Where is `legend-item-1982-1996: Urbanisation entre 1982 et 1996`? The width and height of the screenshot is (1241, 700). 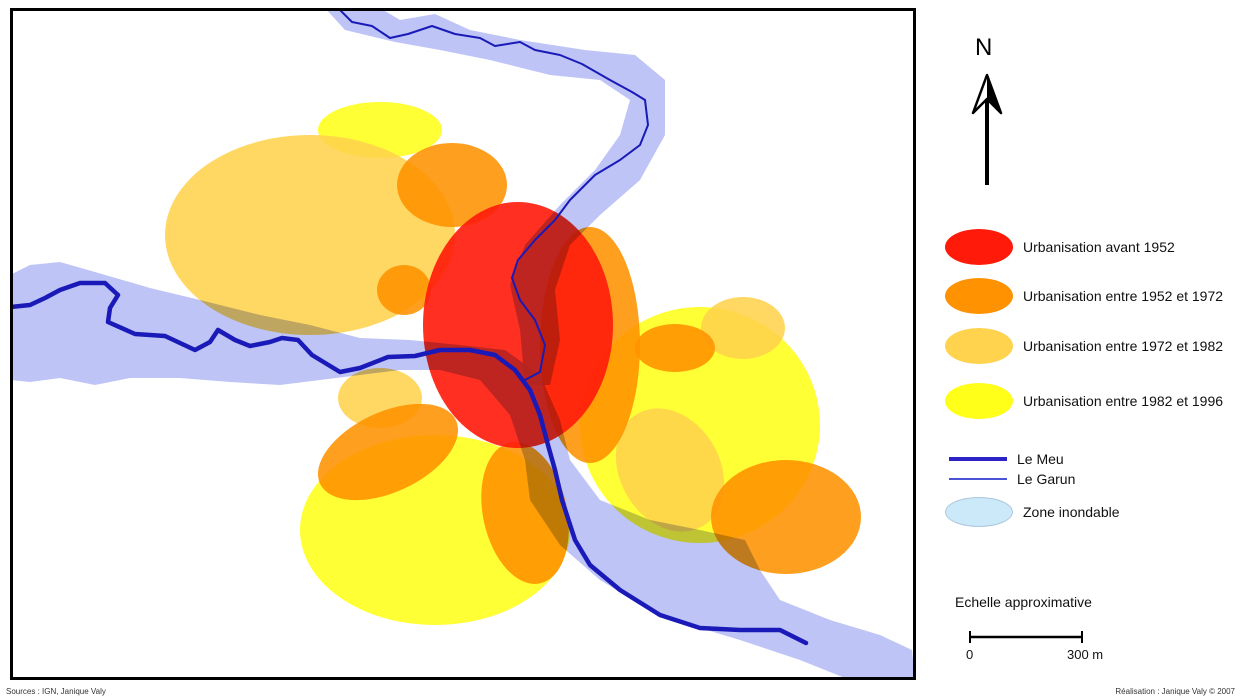 legend-item-1982-1996: Urbanisation entre 1982 et 1996 is located at coordinates (1084, 401).